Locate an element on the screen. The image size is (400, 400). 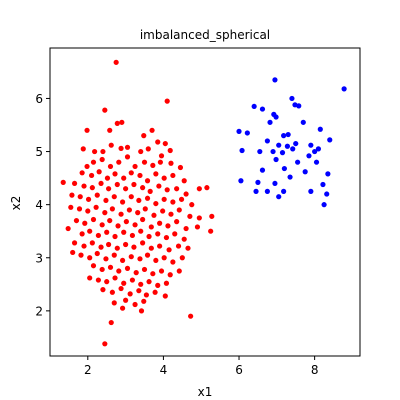
x-tick-label: 2 is located at coordinates (88, 370).